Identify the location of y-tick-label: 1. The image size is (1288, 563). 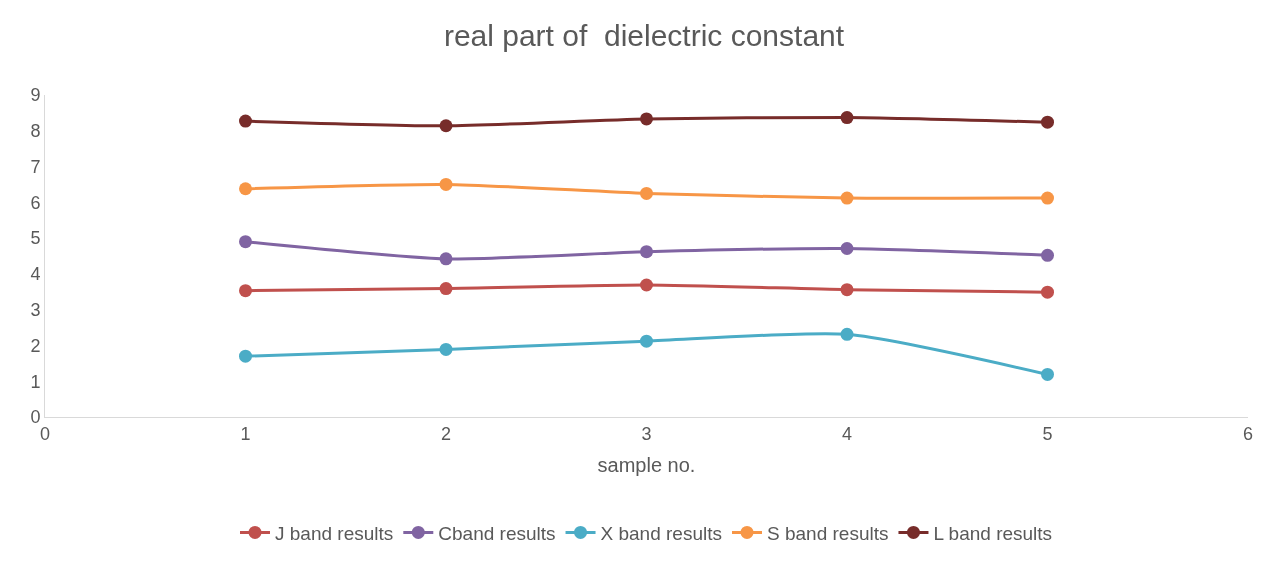
(35, 381).